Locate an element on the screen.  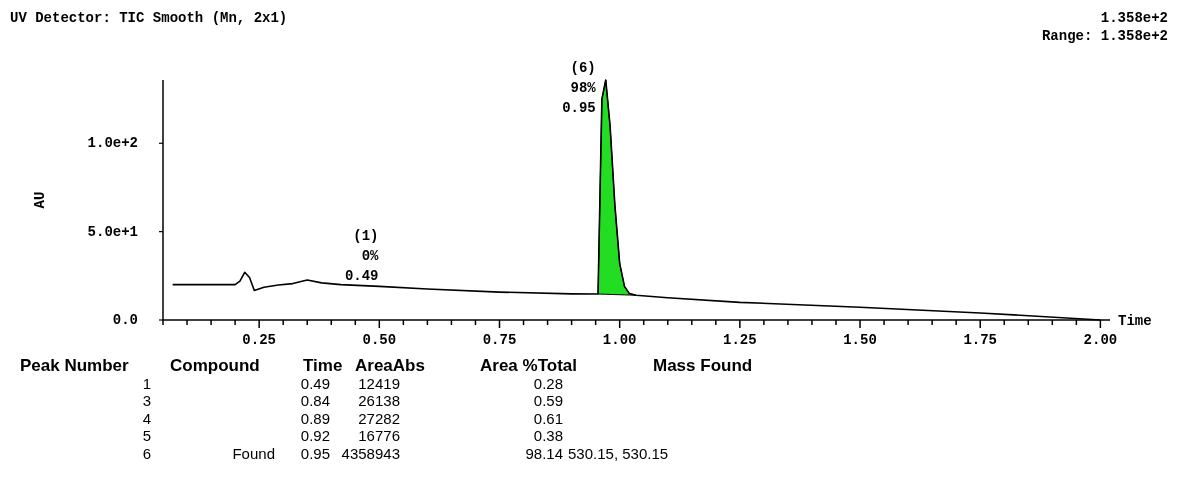
x-axis-title: Time is located at coordinates (1135, 321).